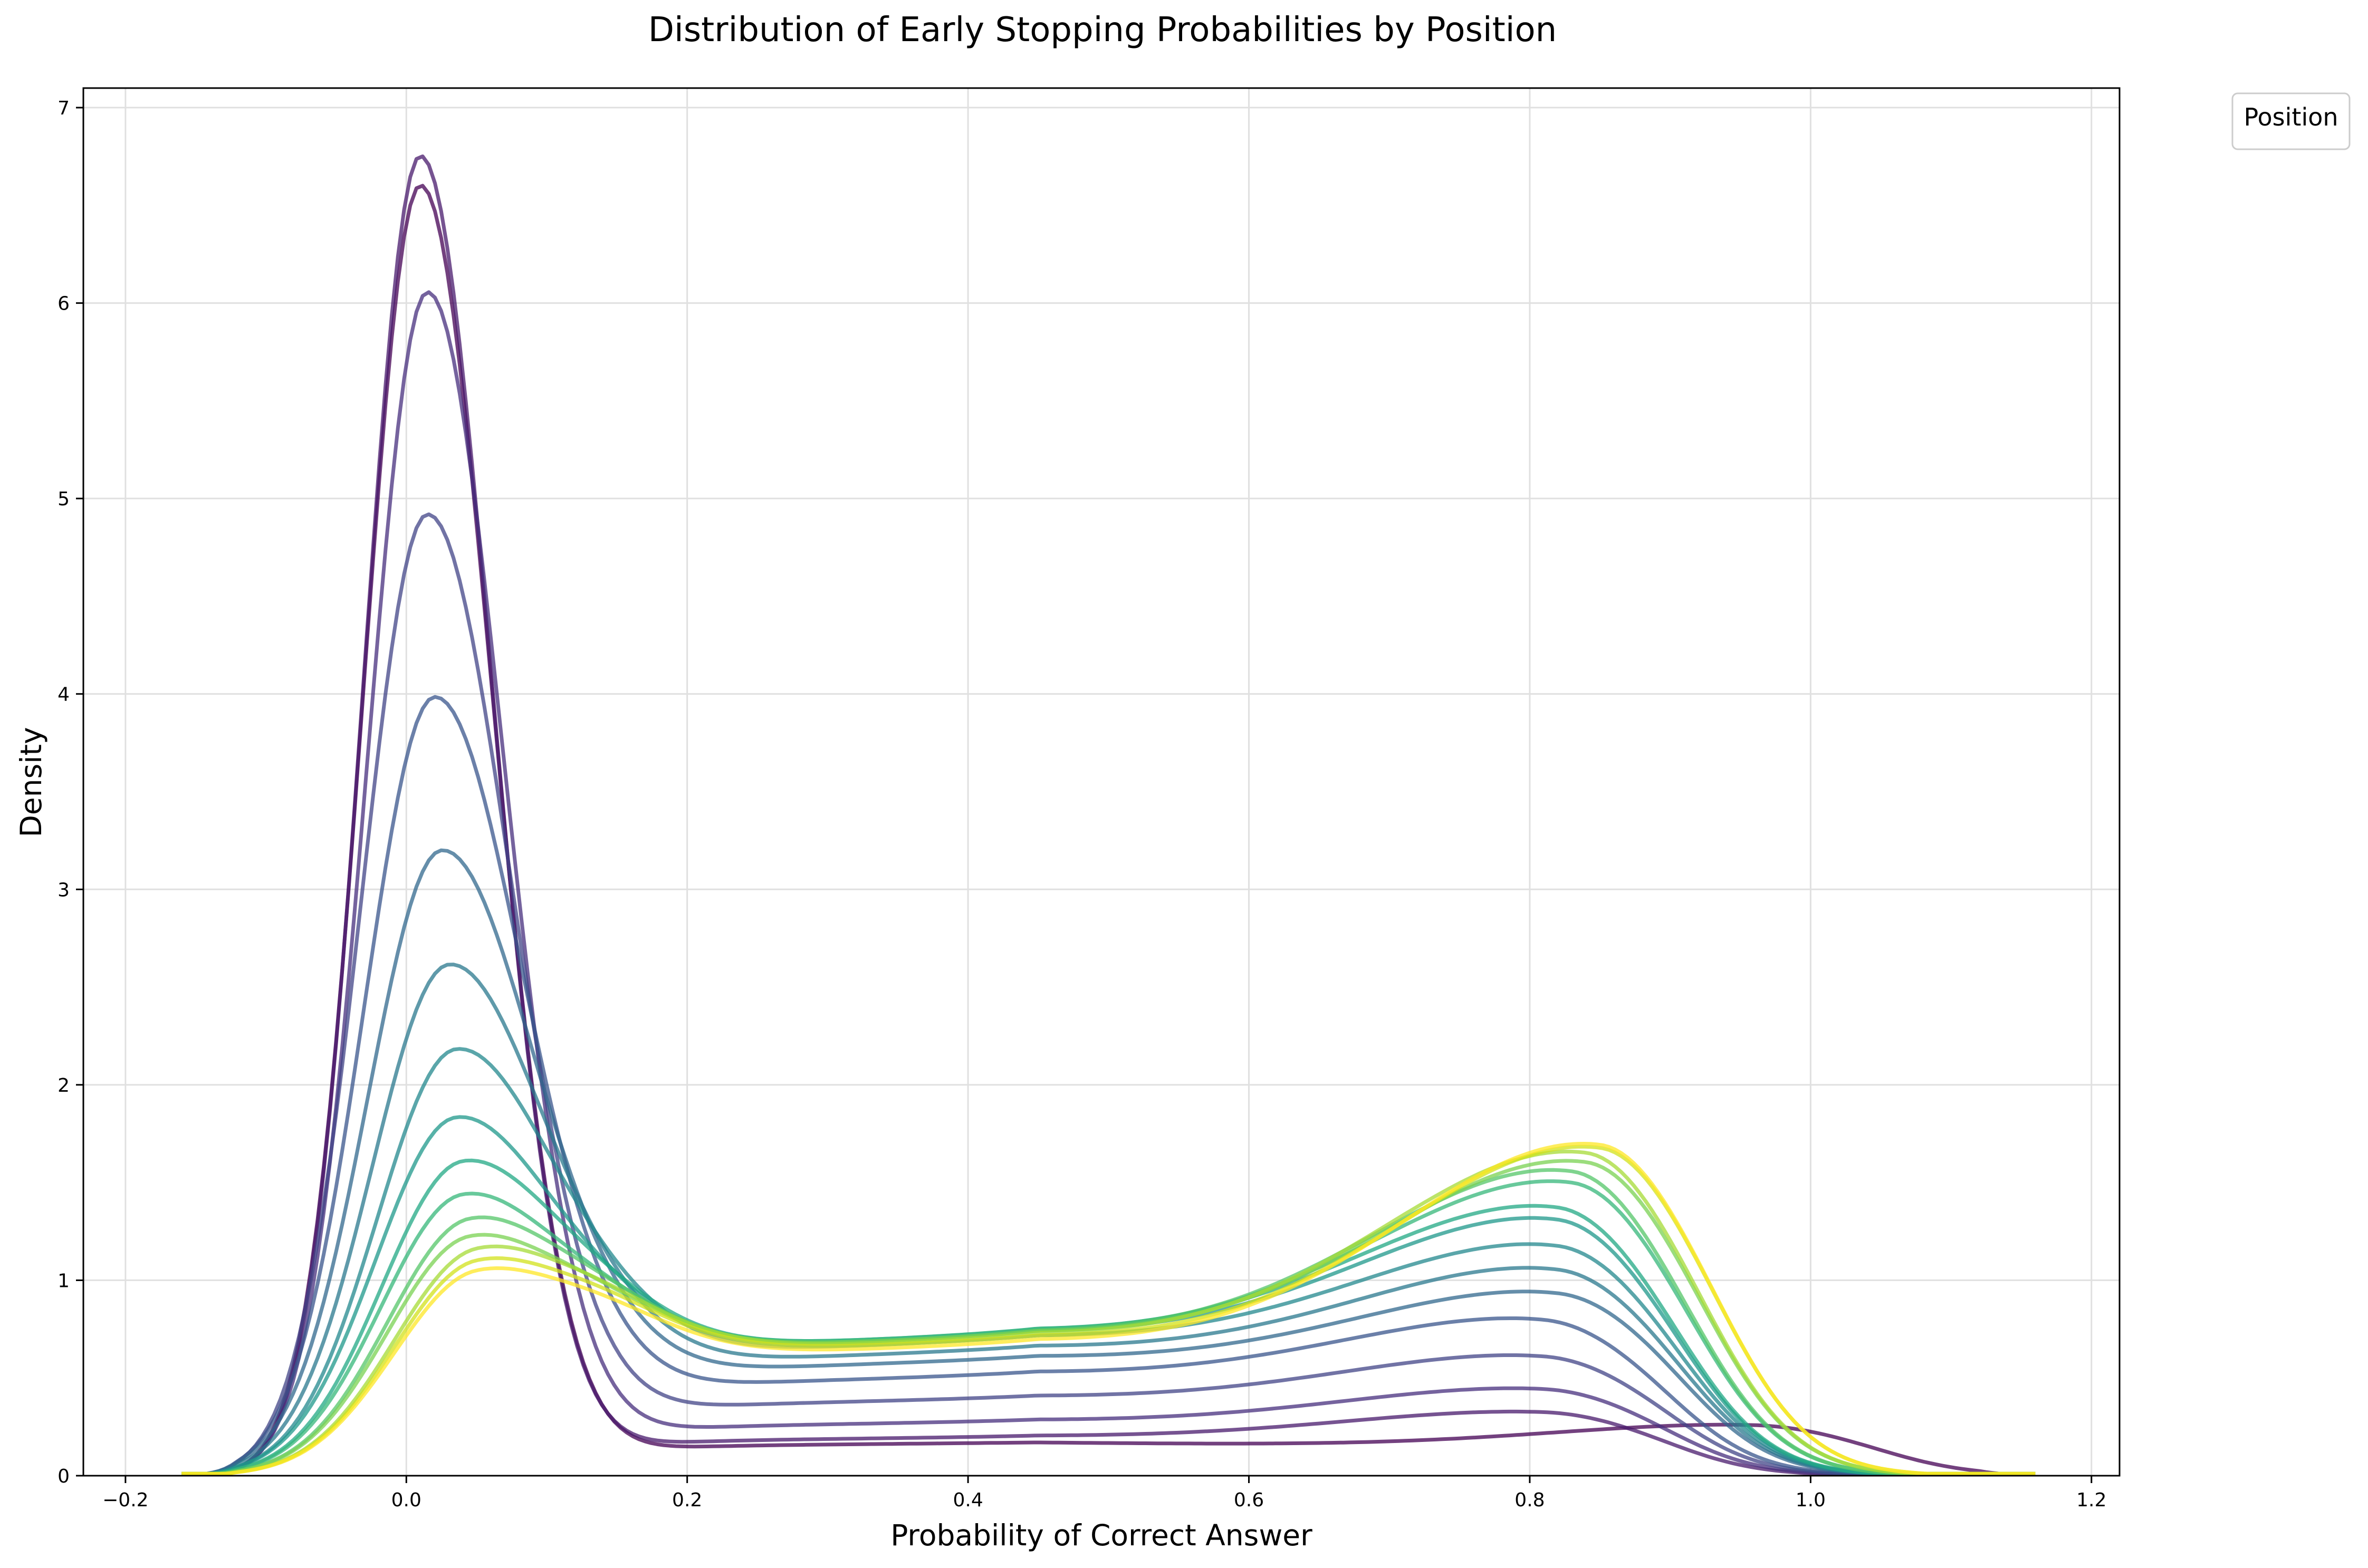 The image size is (2368, 1568). Describe the element at coordinates (687, 1500) in the screenshot. I see `x-tick-label: 0.2` at that location.